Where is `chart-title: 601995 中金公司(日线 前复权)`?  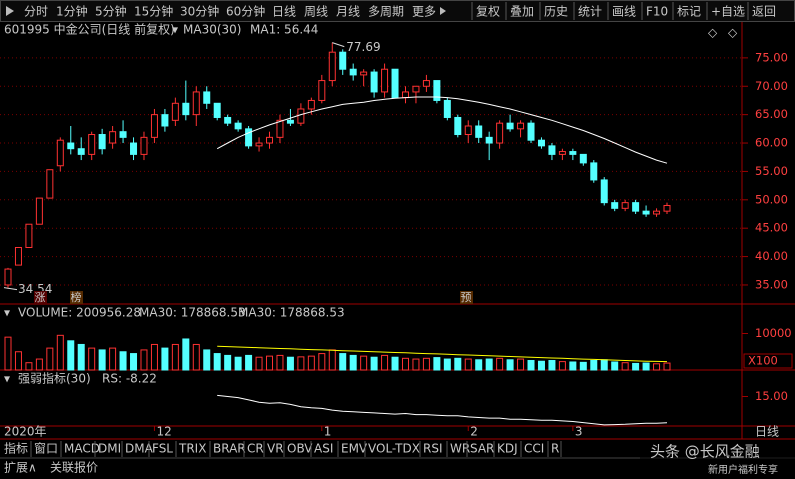
chart-title: 601995 中金公司(日线 前复权) is located at coordinates (89, 29).